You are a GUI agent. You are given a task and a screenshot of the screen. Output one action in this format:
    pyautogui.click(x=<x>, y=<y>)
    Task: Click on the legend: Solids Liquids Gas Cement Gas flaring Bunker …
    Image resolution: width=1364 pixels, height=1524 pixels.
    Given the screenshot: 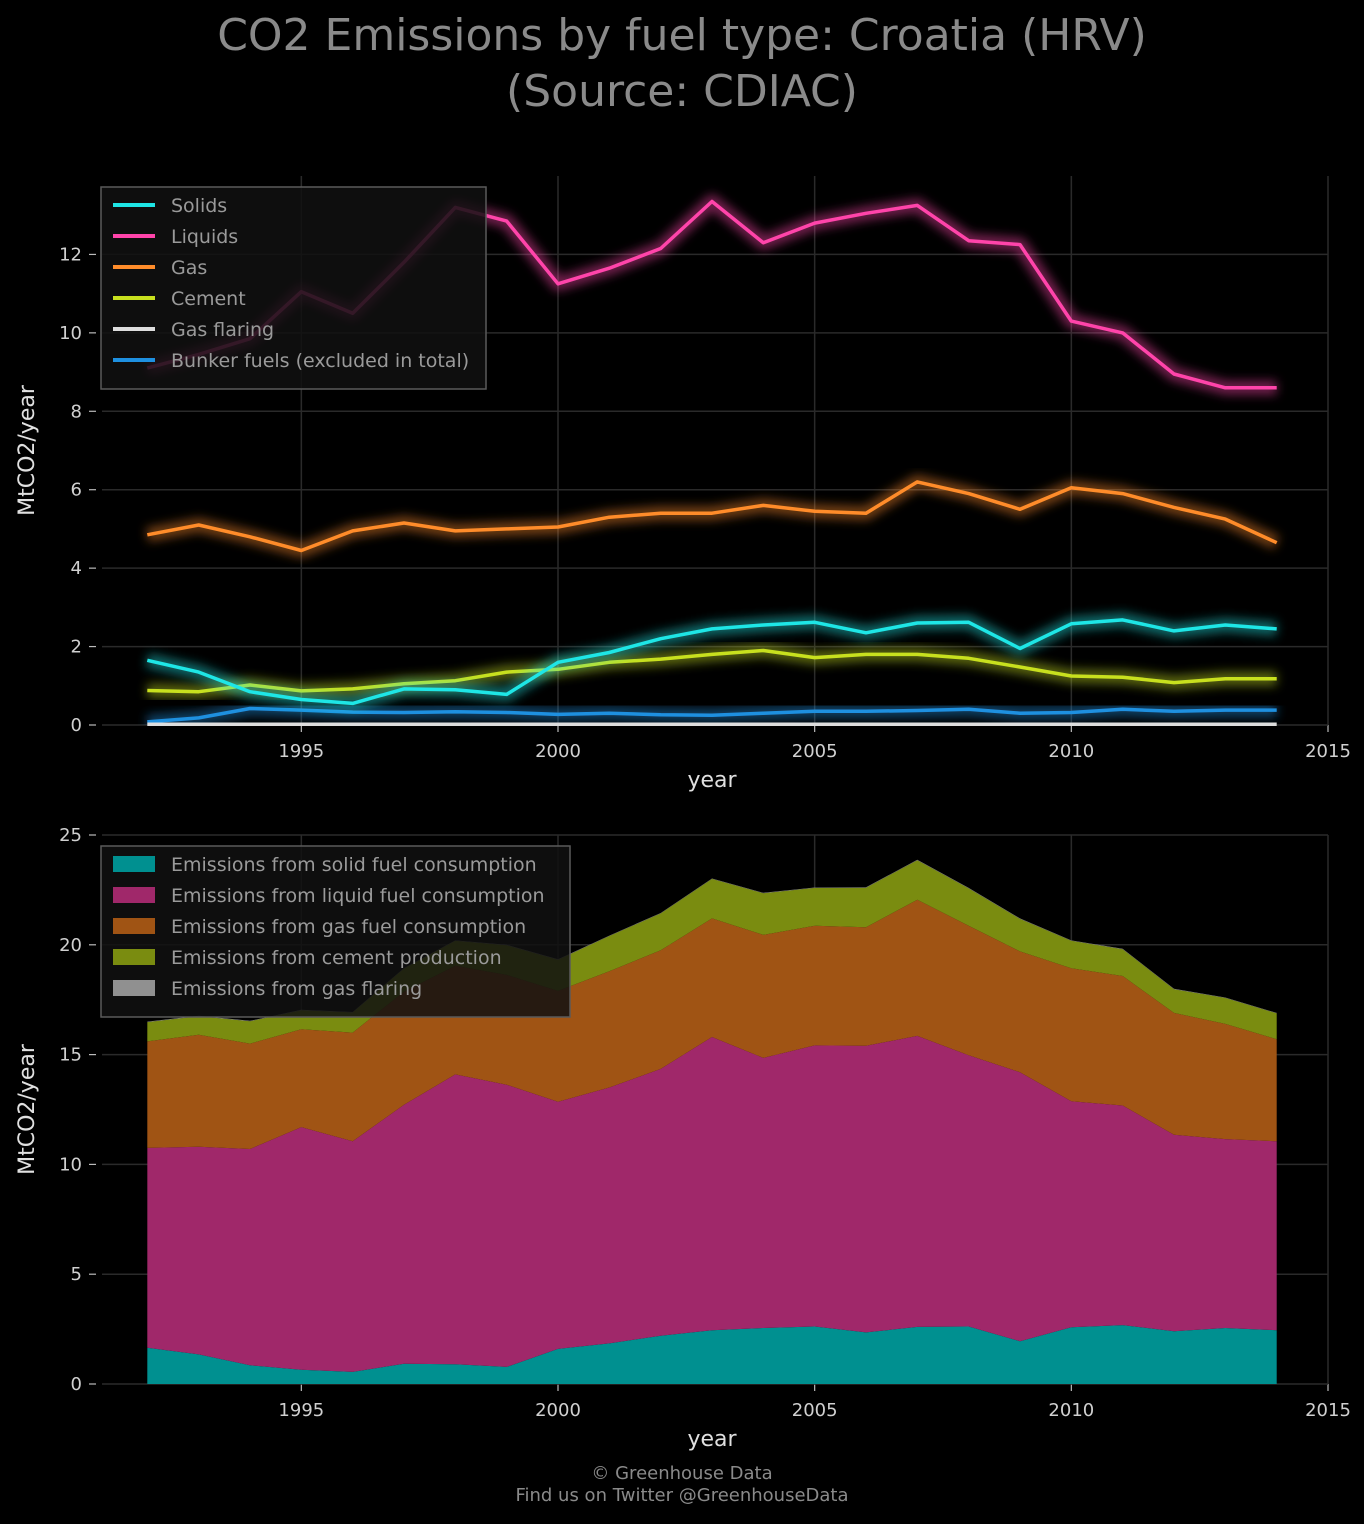 What is the action you would take?
    pyautogui.click(x=293, y=288)
    